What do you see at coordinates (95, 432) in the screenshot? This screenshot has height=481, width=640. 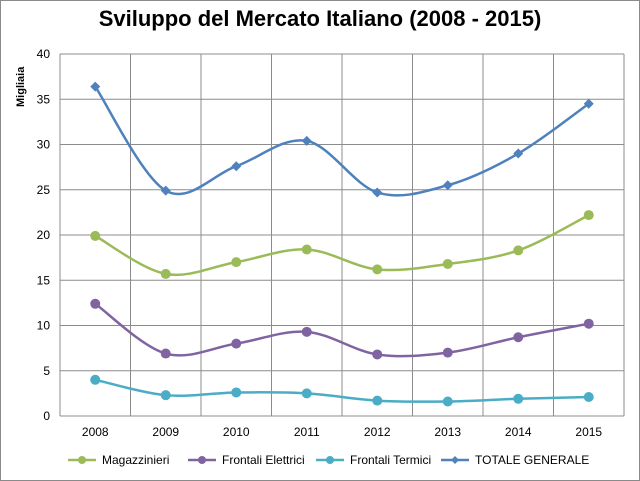 I see `x-tick-label: 2008` at bounding box center [95, 432].